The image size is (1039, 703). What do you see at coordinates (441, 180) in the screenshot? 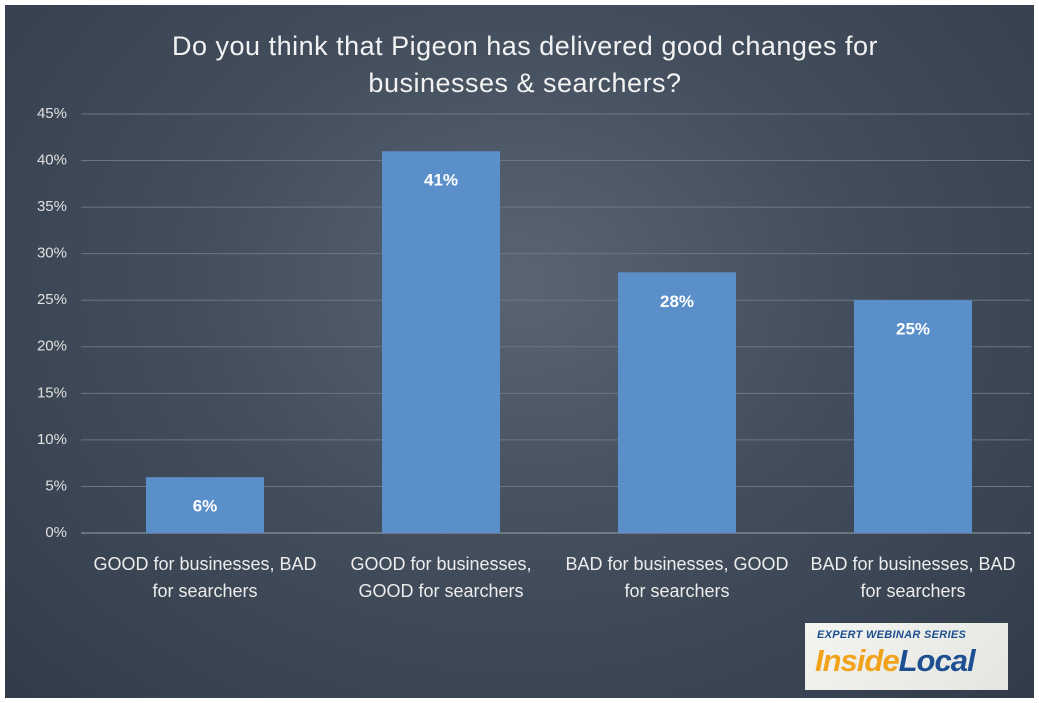
I see `data-label: 41%` at bounding box center [441, 180].